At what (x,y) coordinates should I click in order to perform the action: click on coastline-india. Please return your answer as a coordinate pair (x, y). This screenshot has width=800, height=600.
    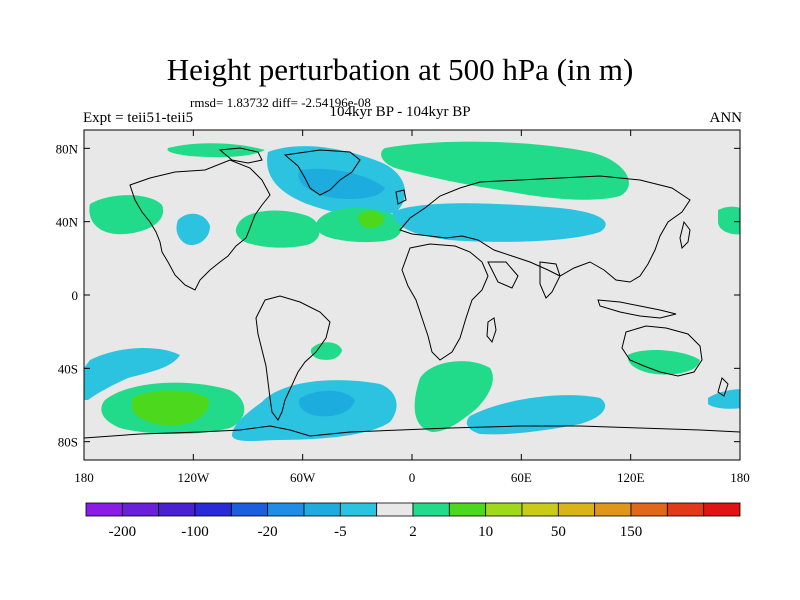
    Looking at the image, I should click on (550, 280).